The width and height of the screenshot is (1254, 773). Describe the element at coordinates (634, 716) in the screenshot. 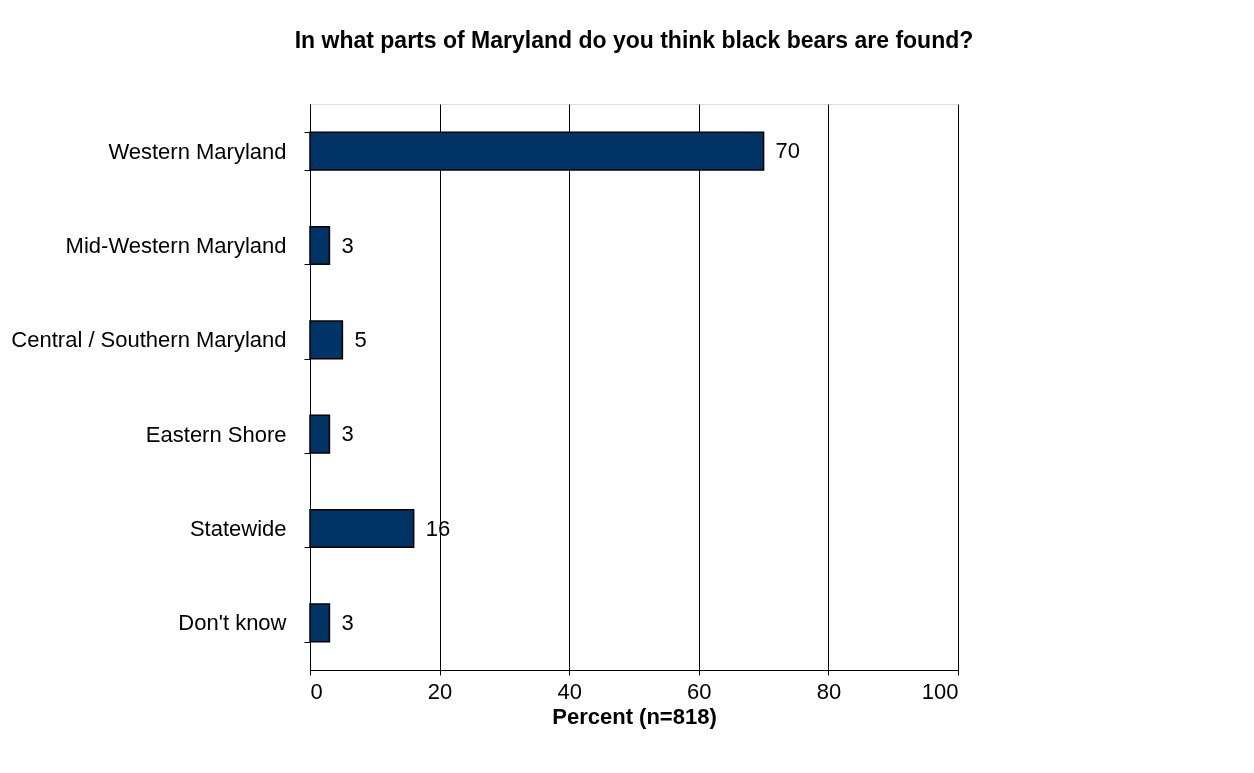

I see `x-axis-title: Percent (n=818)` at that location.